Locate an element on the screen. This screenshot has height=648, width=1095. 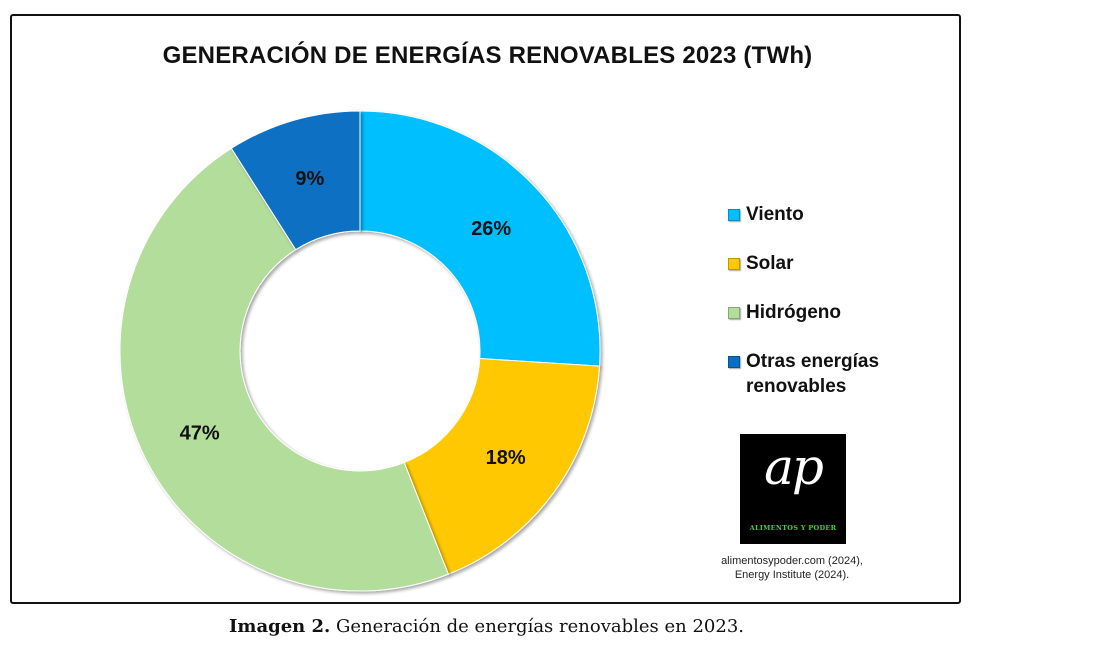
caption-prefix: Imagen 2. is located at coordinates (280, 626).